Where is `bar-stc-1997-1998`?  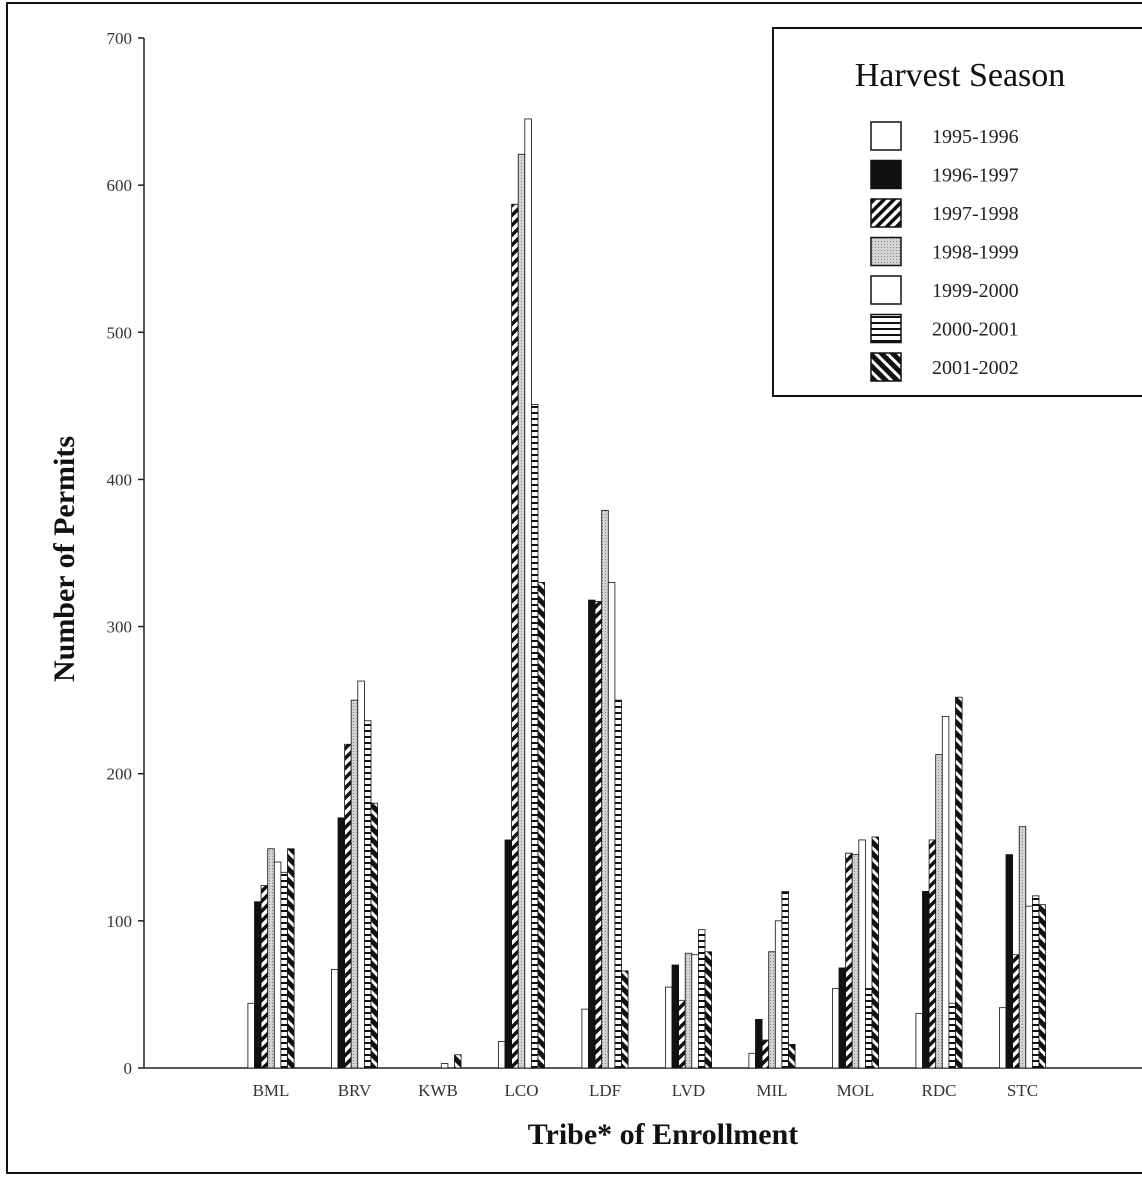
bar-stc-1997-1998 is located at coordinates (1016, 1011).